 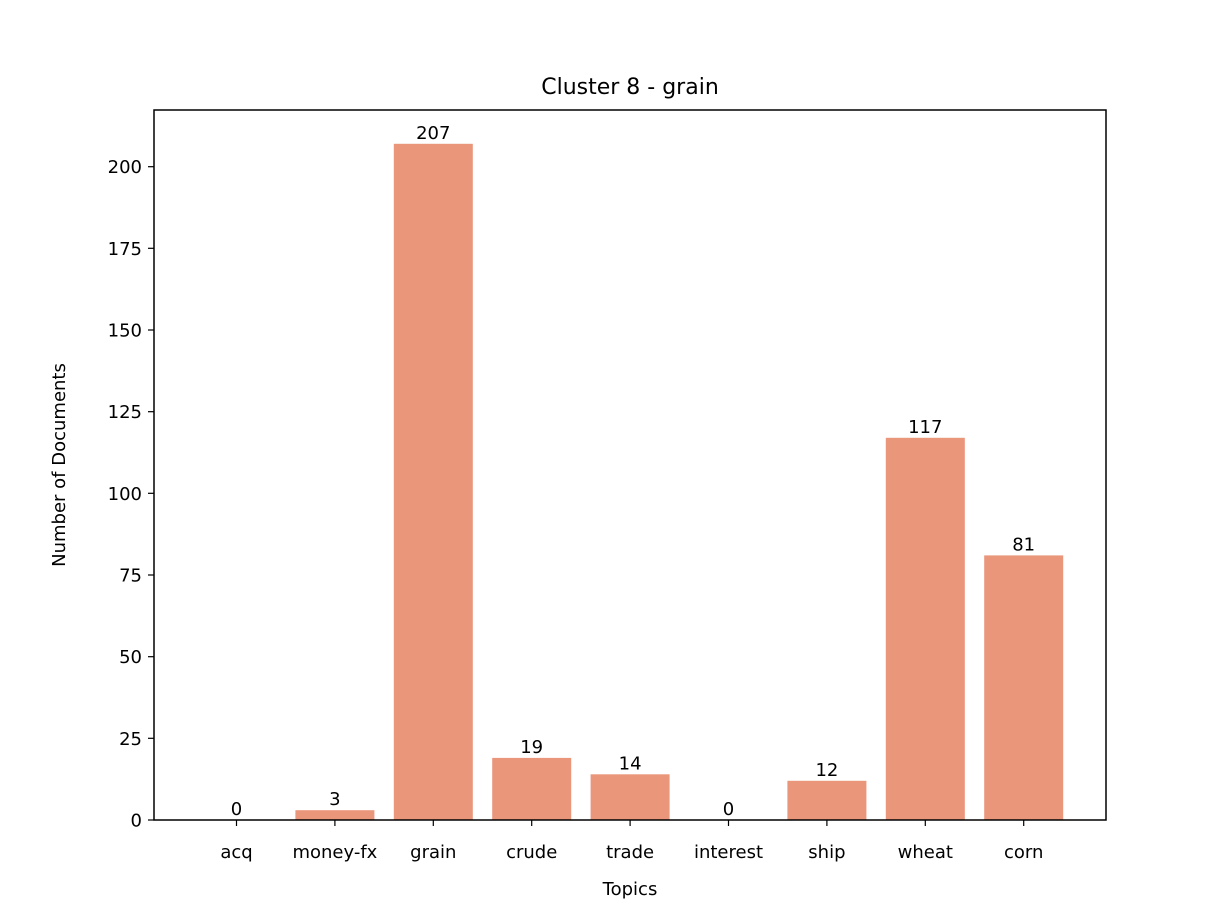 What do you see at coordinates (59, 465) in the screenshot?
I see `y-axis-label: Number of Documents` at bounding box center [59, 465].